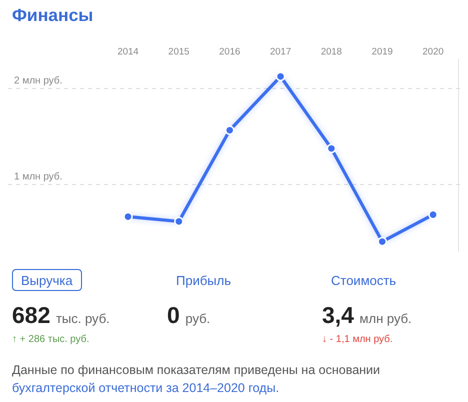  I want to click on chart-title: Финансы, so click(53, 15).